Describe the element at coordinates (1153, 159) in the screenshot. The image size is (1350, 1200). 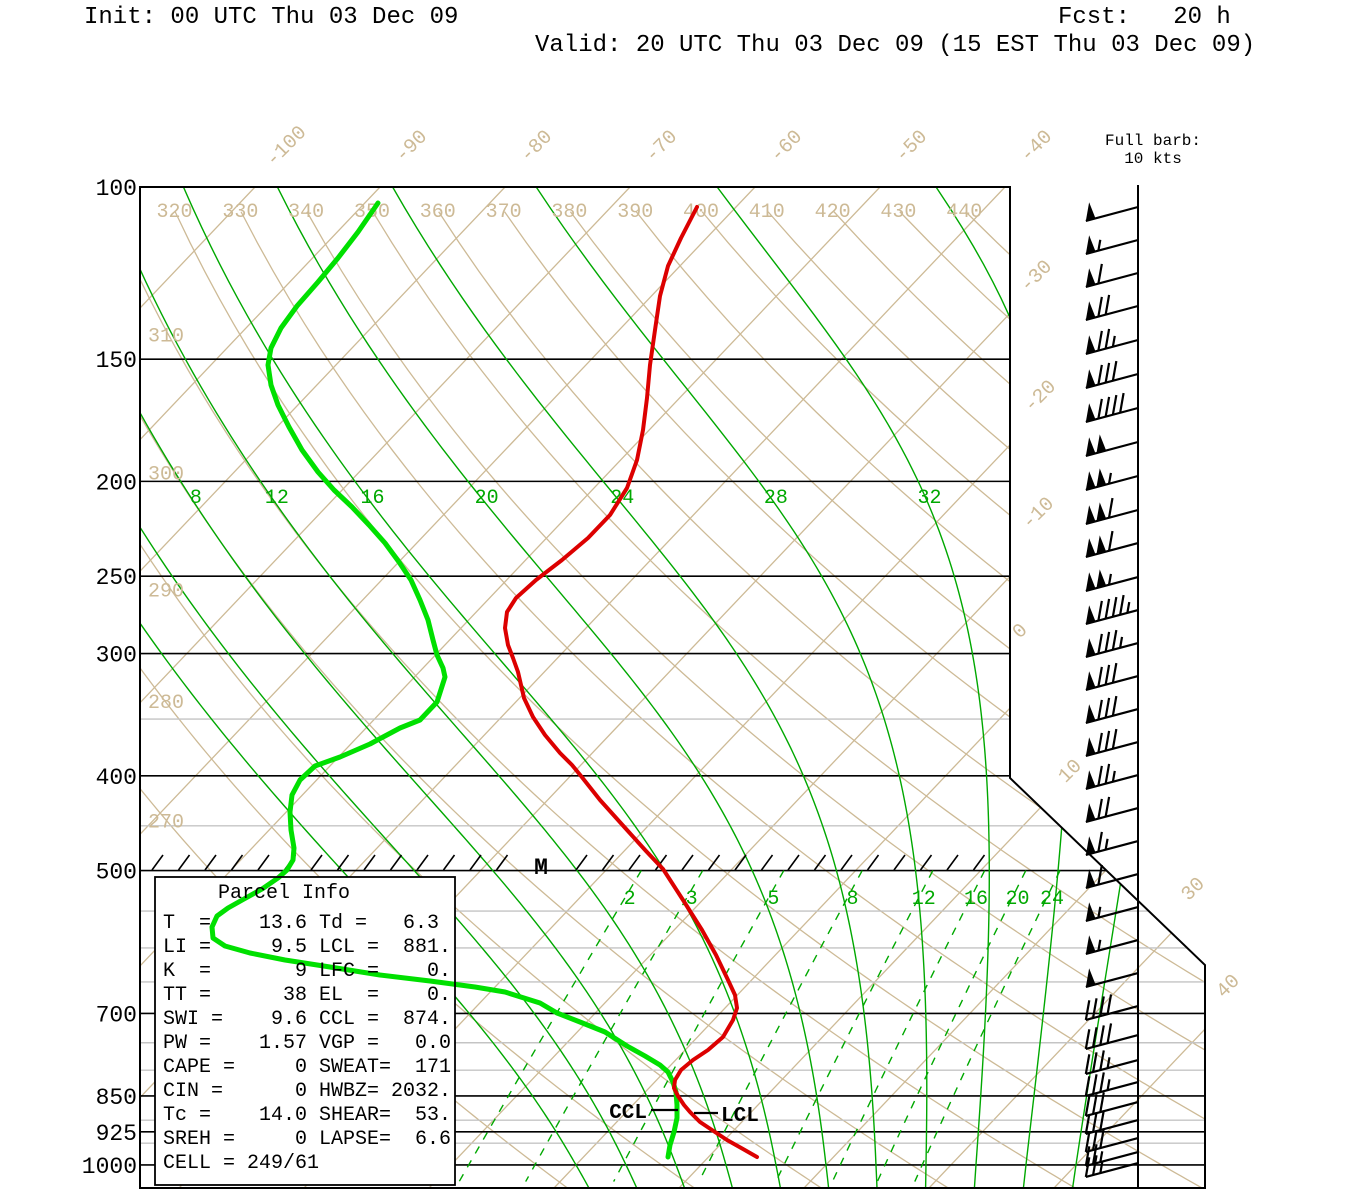
I see `wind-barb-legend-line2: 10 kts` at that location.